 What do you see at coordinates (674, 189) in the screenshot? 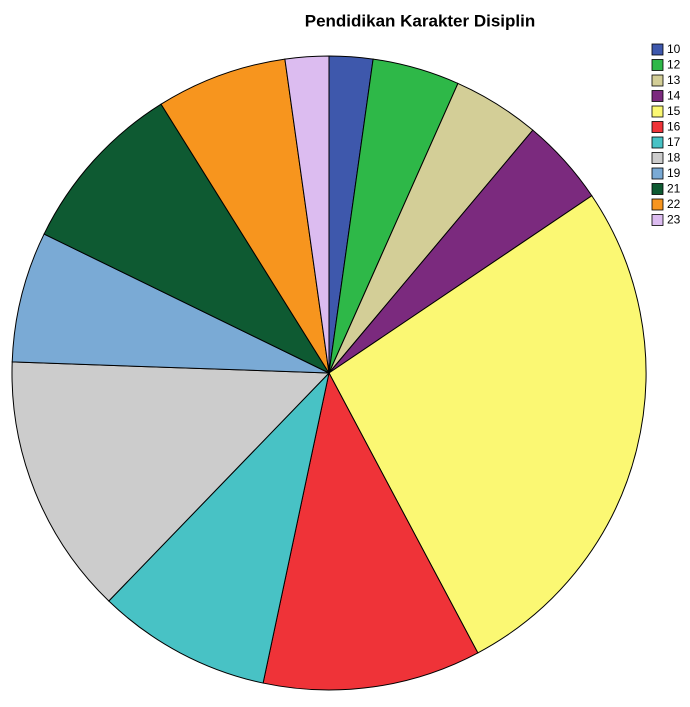
I see `legend-label: 21` at bounding box center [674, 189].